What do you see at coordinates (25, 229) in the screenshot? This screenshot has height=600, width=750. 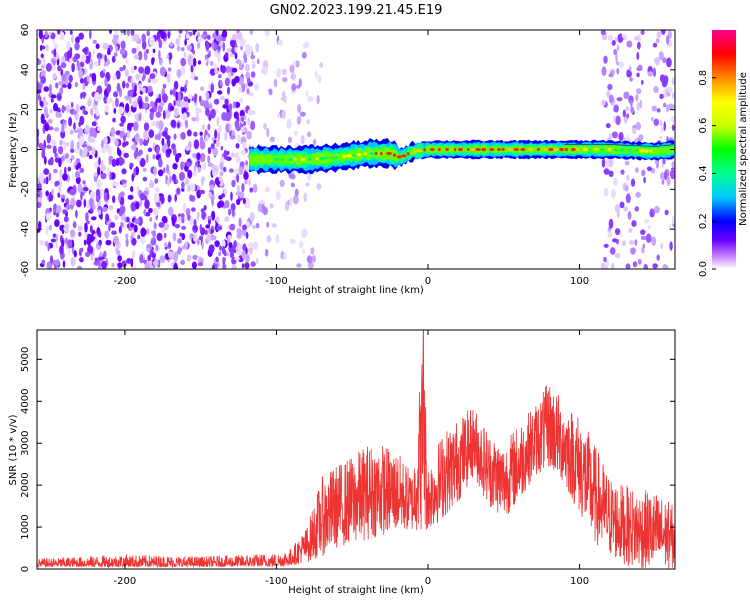 I see `spectrogram-ytick-label: -40` at bounding box center [25, 229].